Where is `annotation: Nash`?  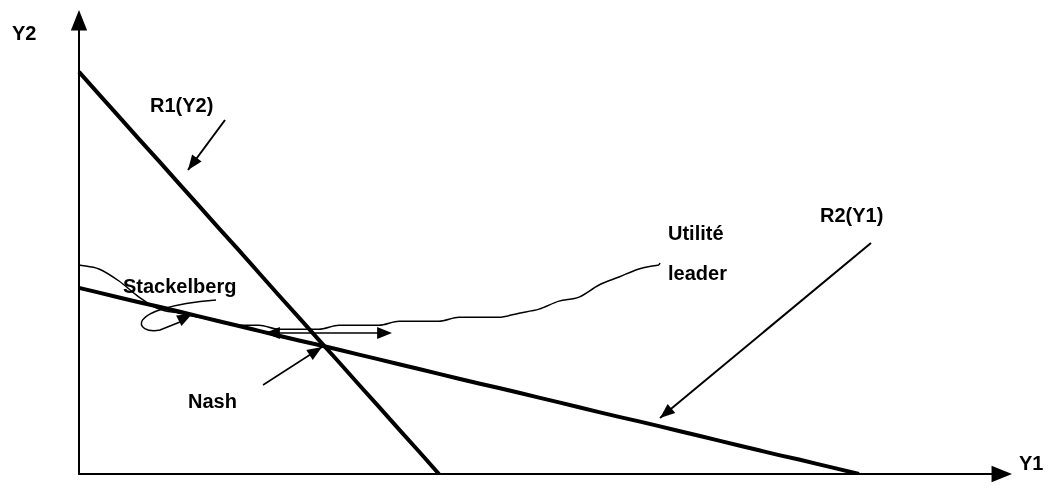
annotation: Nash is located at coordinates (212, 401).